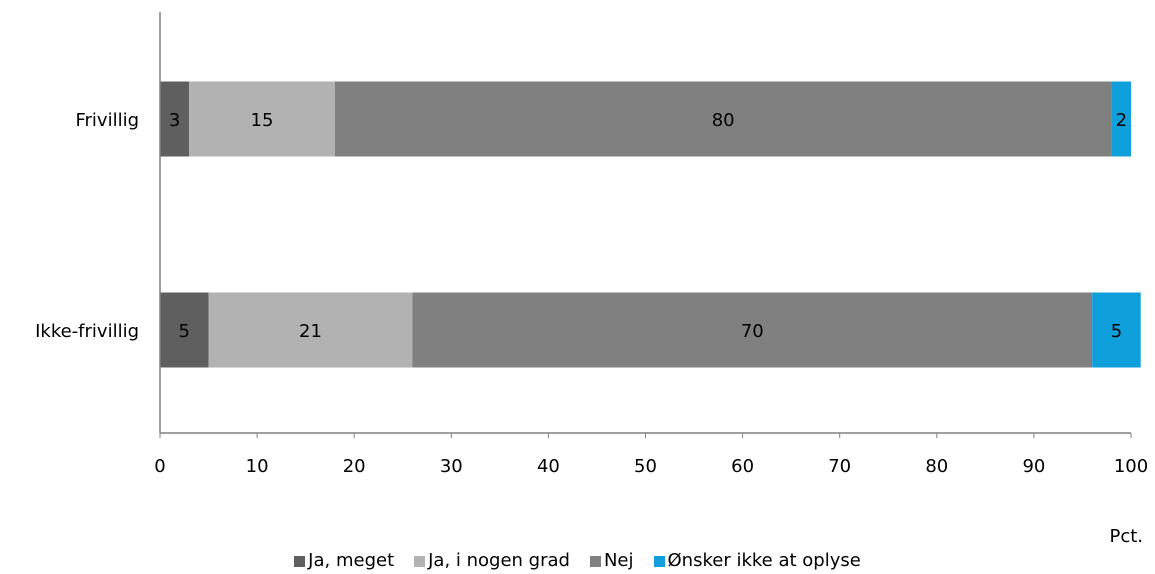  I want to click on data-label-0-0: 3, so click(174, 120).